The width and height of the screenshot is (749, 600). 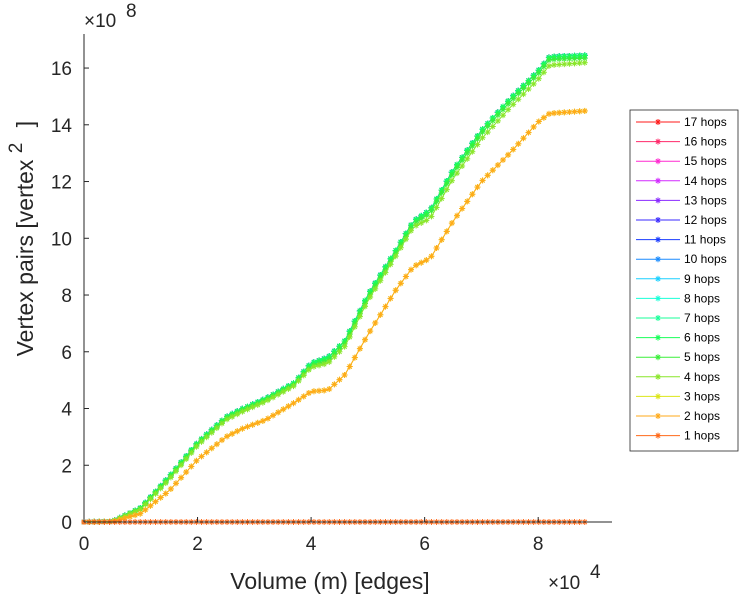 I want to click on legend-item: 5 hops, so click(x=678, y=357).